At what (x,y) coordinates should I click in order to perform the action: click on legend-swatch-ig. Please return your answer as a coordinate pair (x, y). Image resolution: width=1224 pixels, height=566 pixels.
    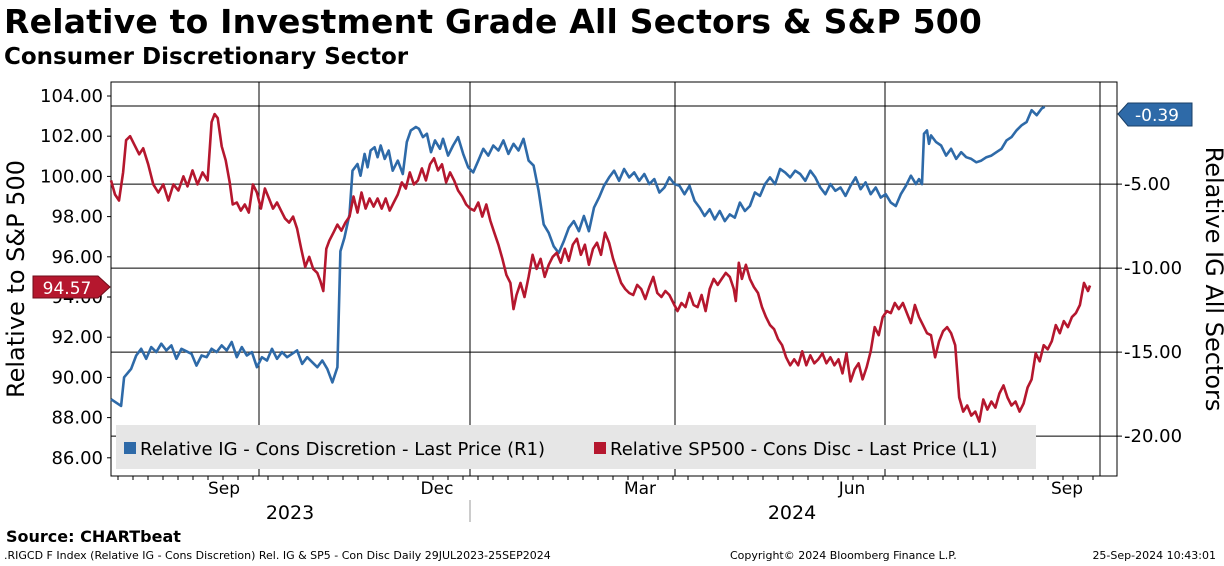
    Looking at the image, I should click on (130, 448).